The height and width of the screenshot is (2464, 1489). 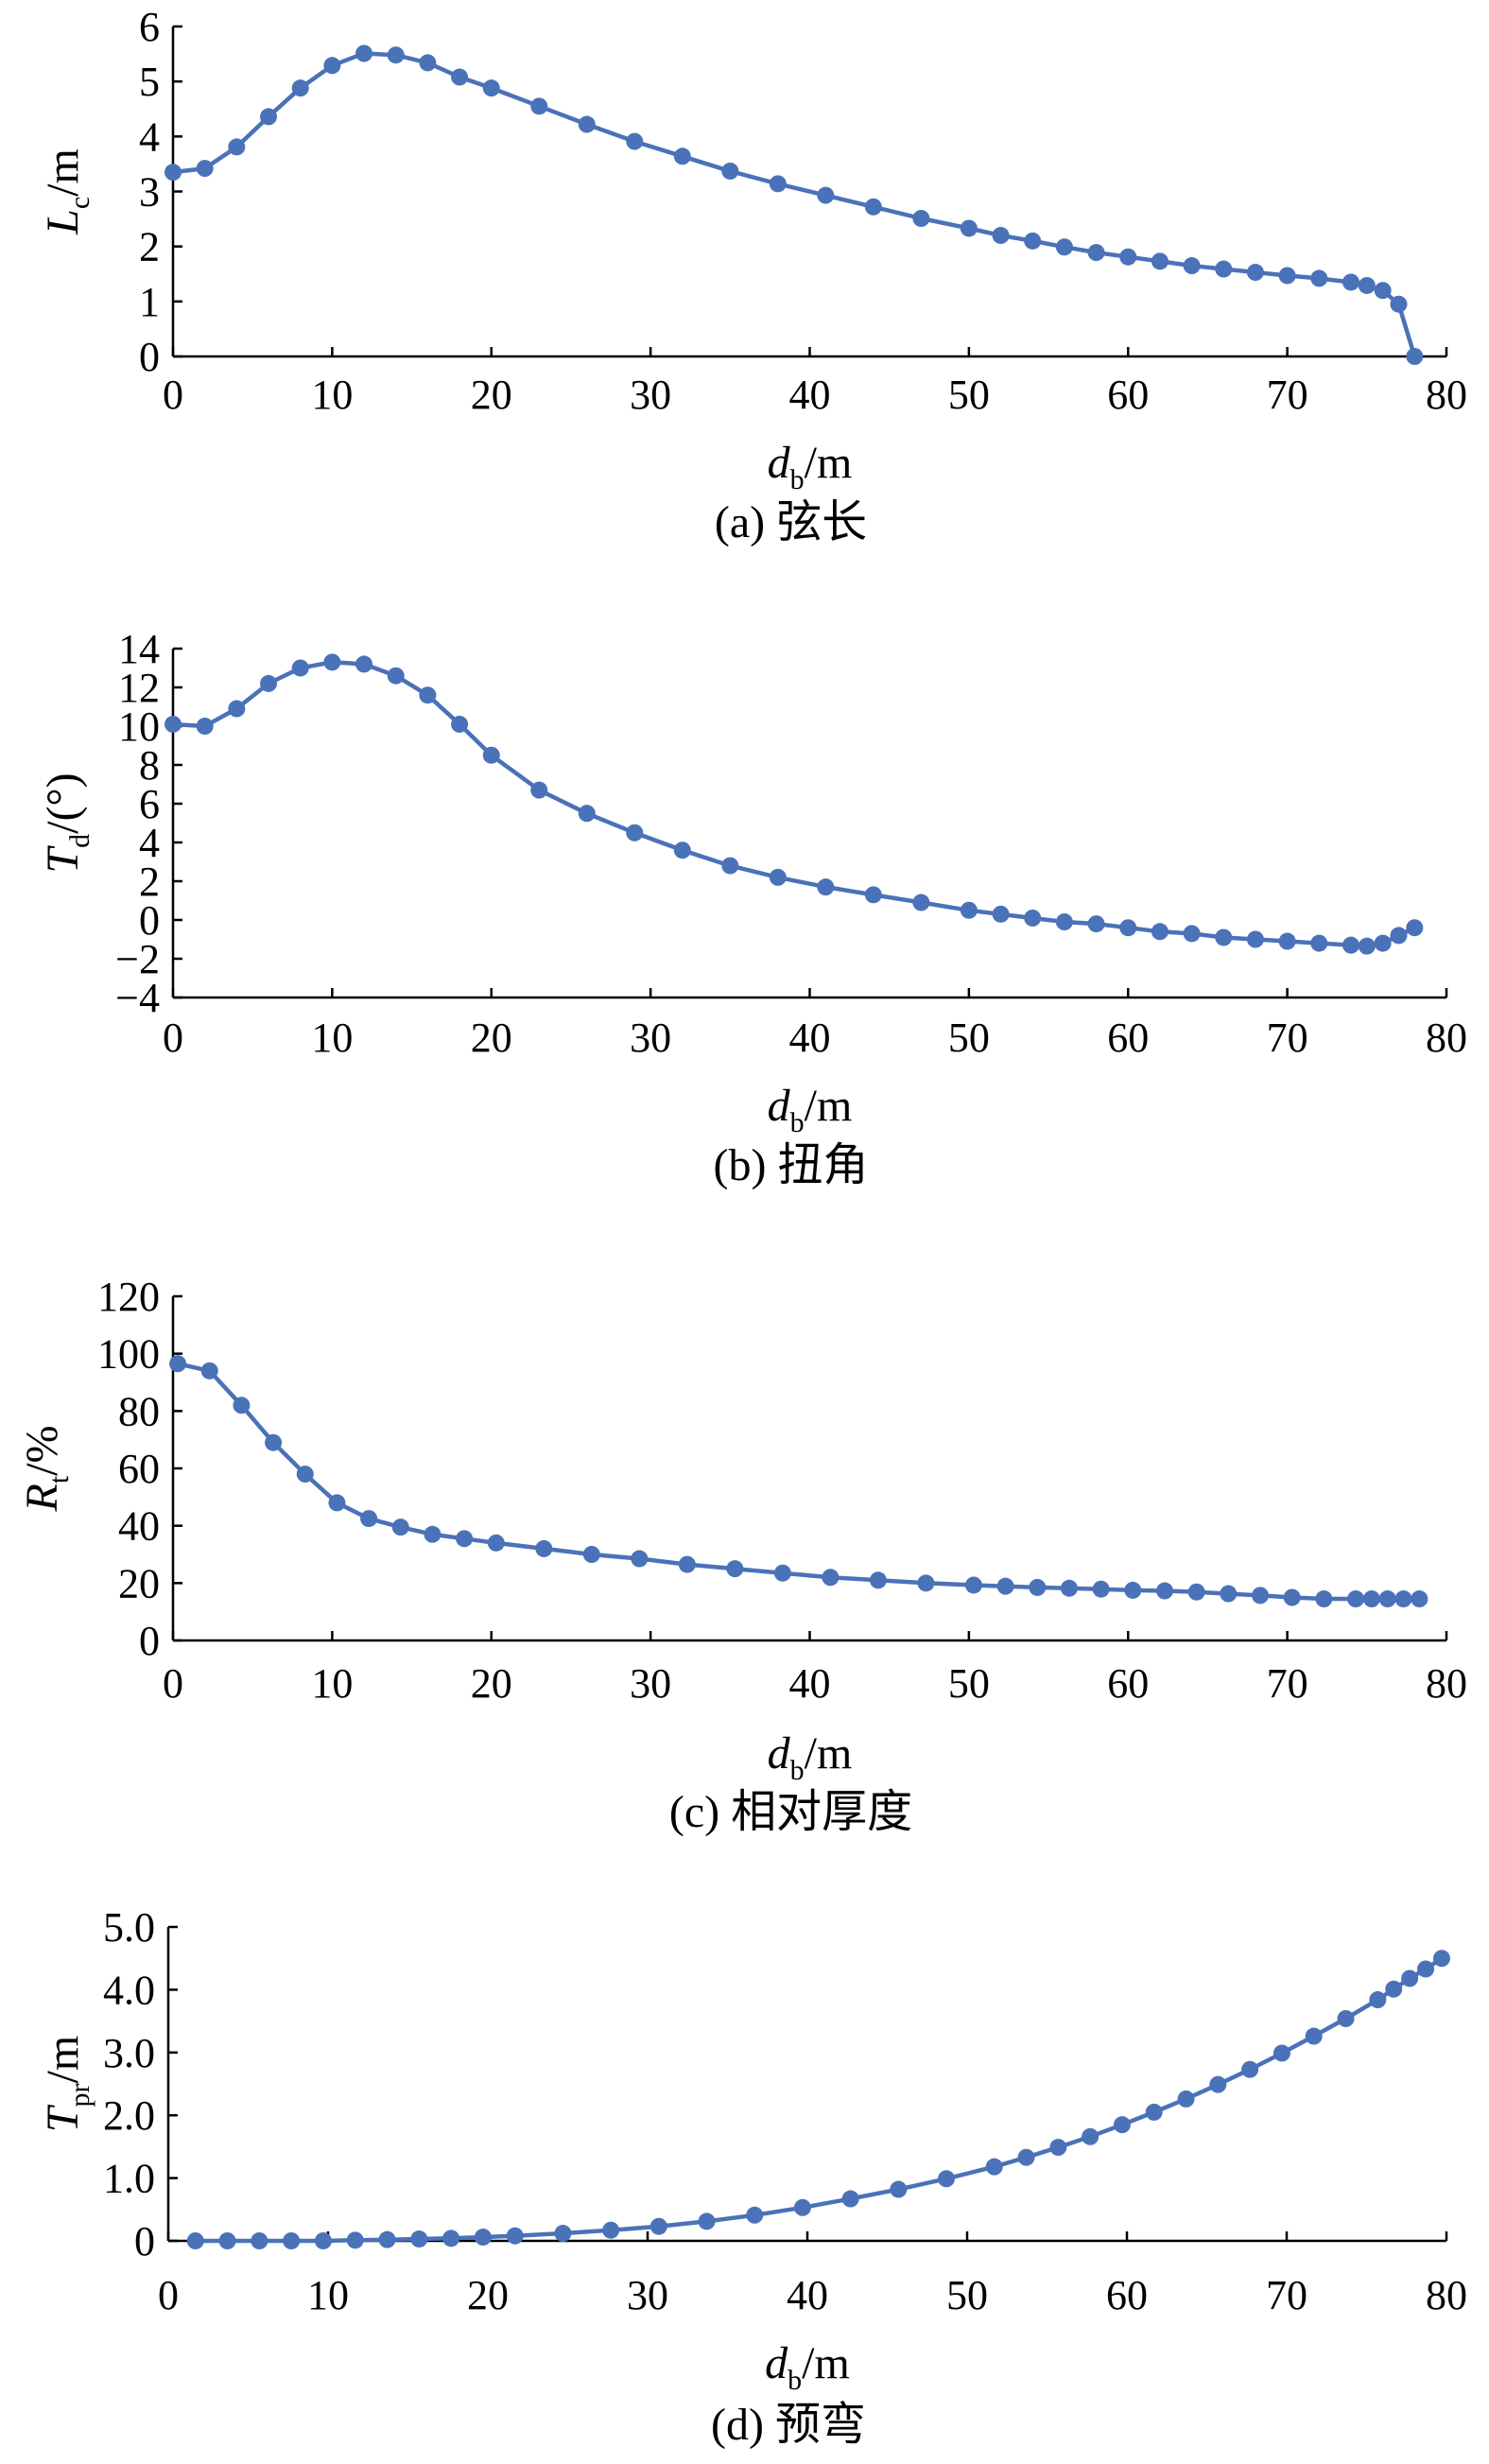 I want to click on x-tick-label: 10, so click(x=332, y=1038).